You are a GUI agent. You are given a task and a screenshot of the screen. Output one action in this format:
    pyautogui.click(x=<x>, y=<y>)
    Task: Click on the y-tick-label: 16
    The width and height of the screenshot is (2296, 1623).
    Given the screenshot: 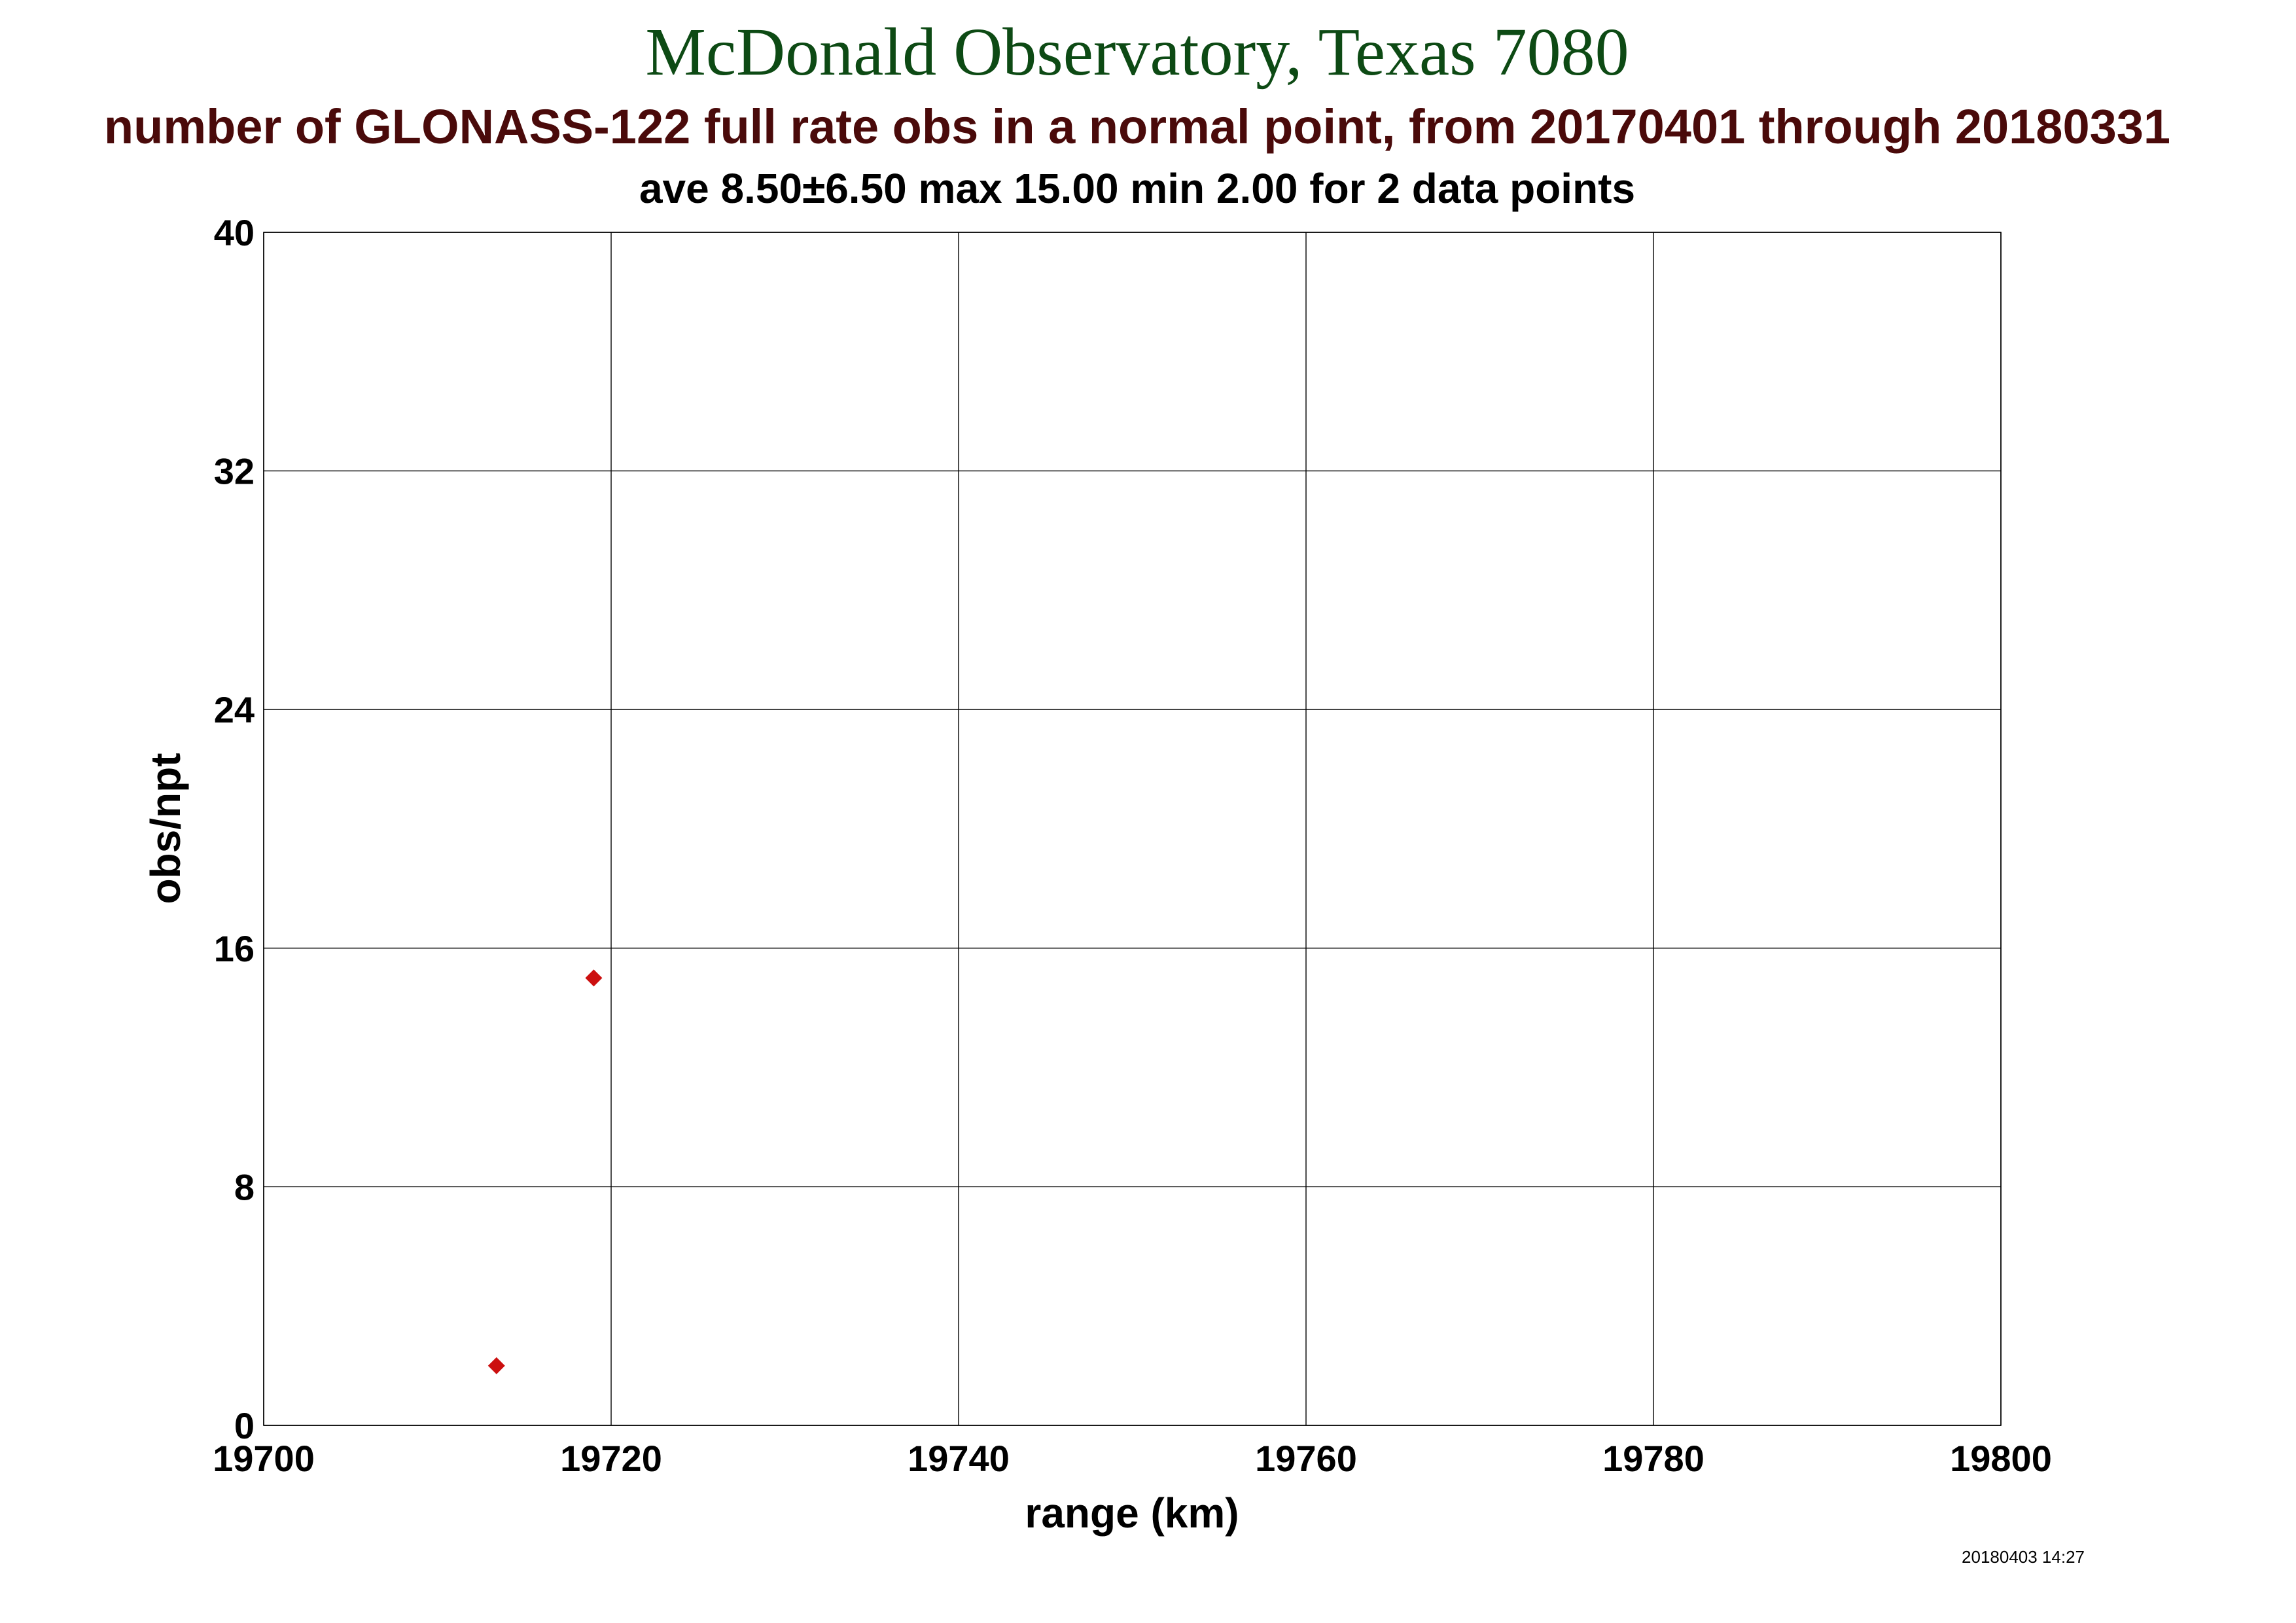 What is the action you would take?
    pyautogui.click(x=235, y=949)
    